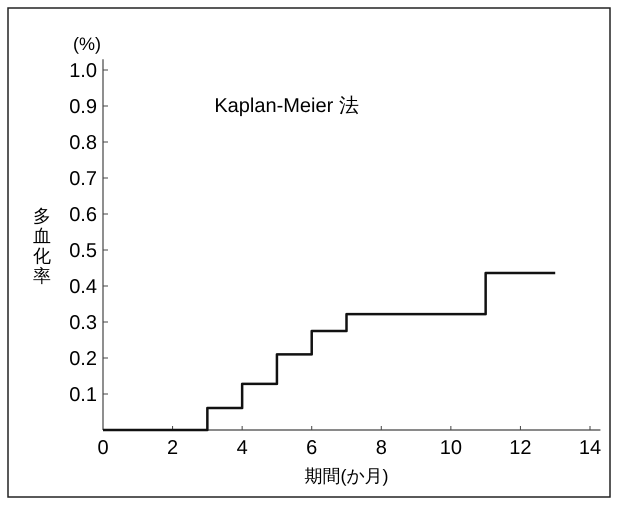  What do you see at coordinates (286, 106) in the screenshot?
I see `text: Kaplan-Meier 法` at bounding box center [286, 106].